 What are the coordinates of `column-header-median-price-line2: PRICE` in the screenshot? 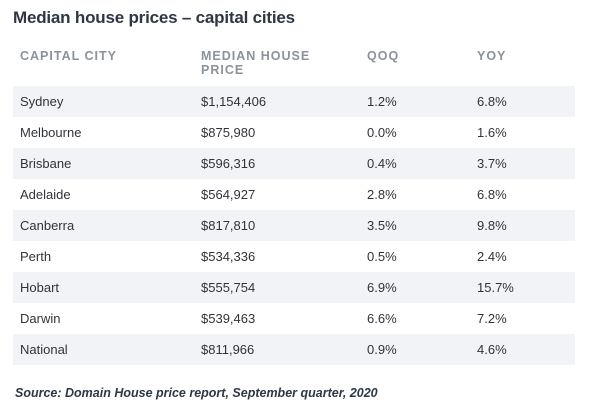 It's located at (223, 70).